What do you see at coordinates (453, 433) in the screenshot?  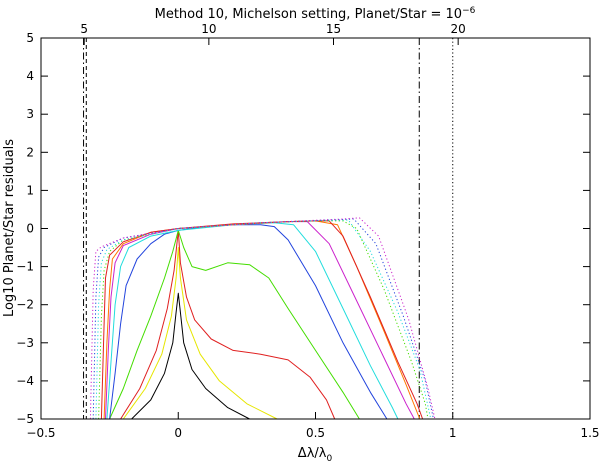 I see `x-tick-label: 1` at bounding box center [453, 433].